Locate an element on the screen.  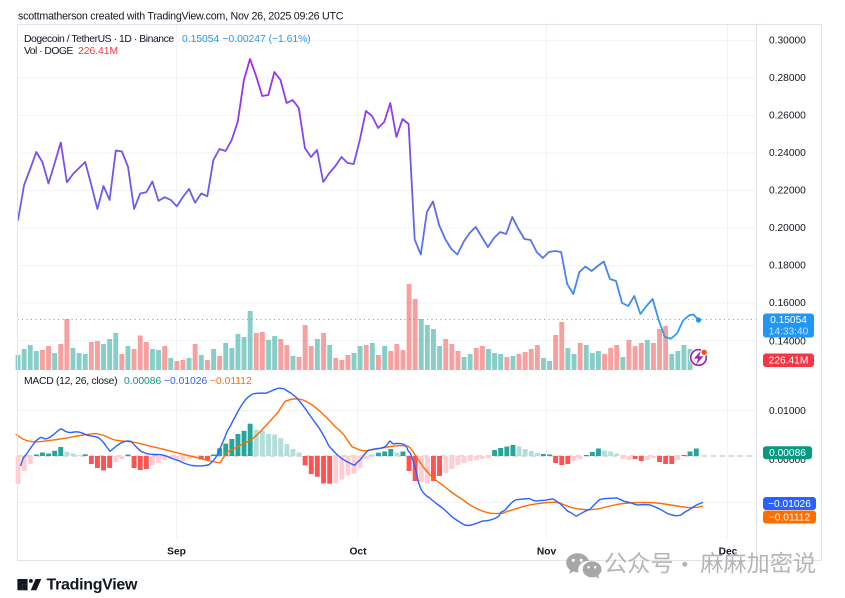
svg-text: 0.14000 is located at coordinates (787, 342).